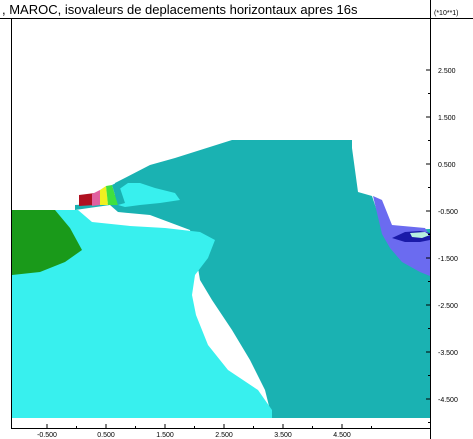 The image size is (473, 439). Describe the element at coordinates (448, 306) in the screenshot. I see `y-tick-label: -2.500` at that location.